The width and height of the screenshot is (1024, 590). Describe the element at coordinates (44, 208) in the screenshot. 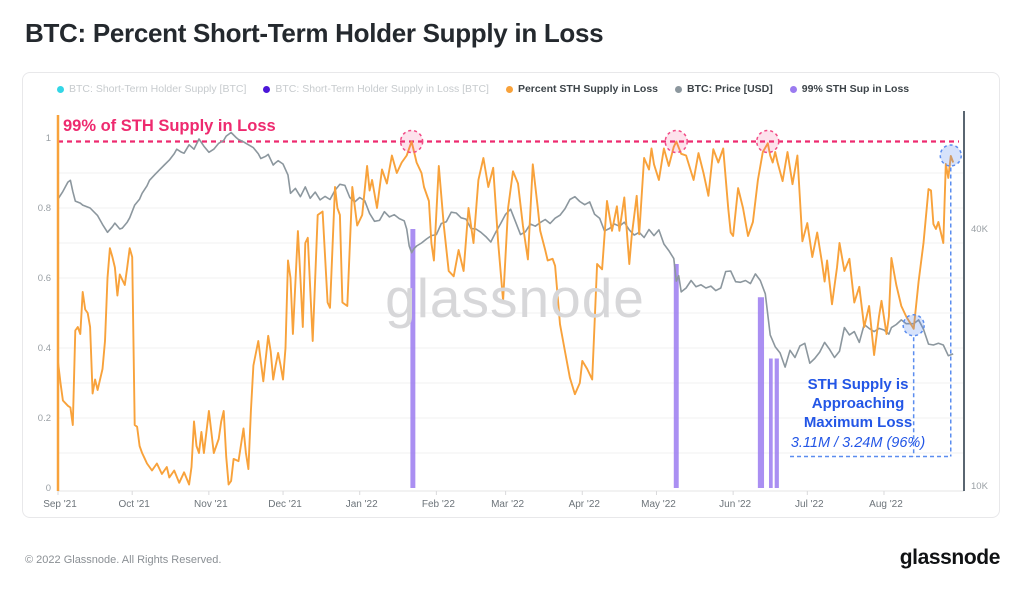

I see `y-left-tick-label: 0.8` at that location.